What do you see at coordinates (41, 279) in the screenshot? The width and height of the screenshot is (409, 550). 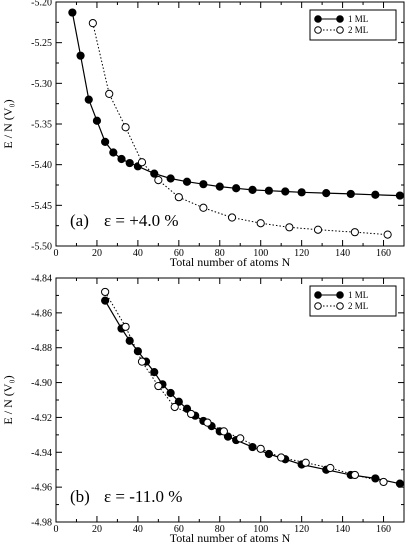 I see `y-tick-label: -4.84` at bounding box center [41, 279].